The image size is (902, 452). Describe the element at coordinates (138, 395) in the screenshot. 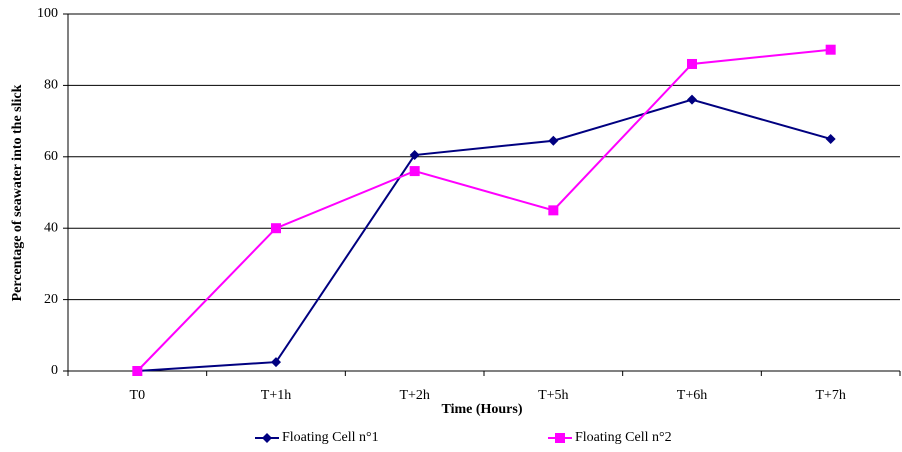

I see `x-tick-label: T0` at that location.